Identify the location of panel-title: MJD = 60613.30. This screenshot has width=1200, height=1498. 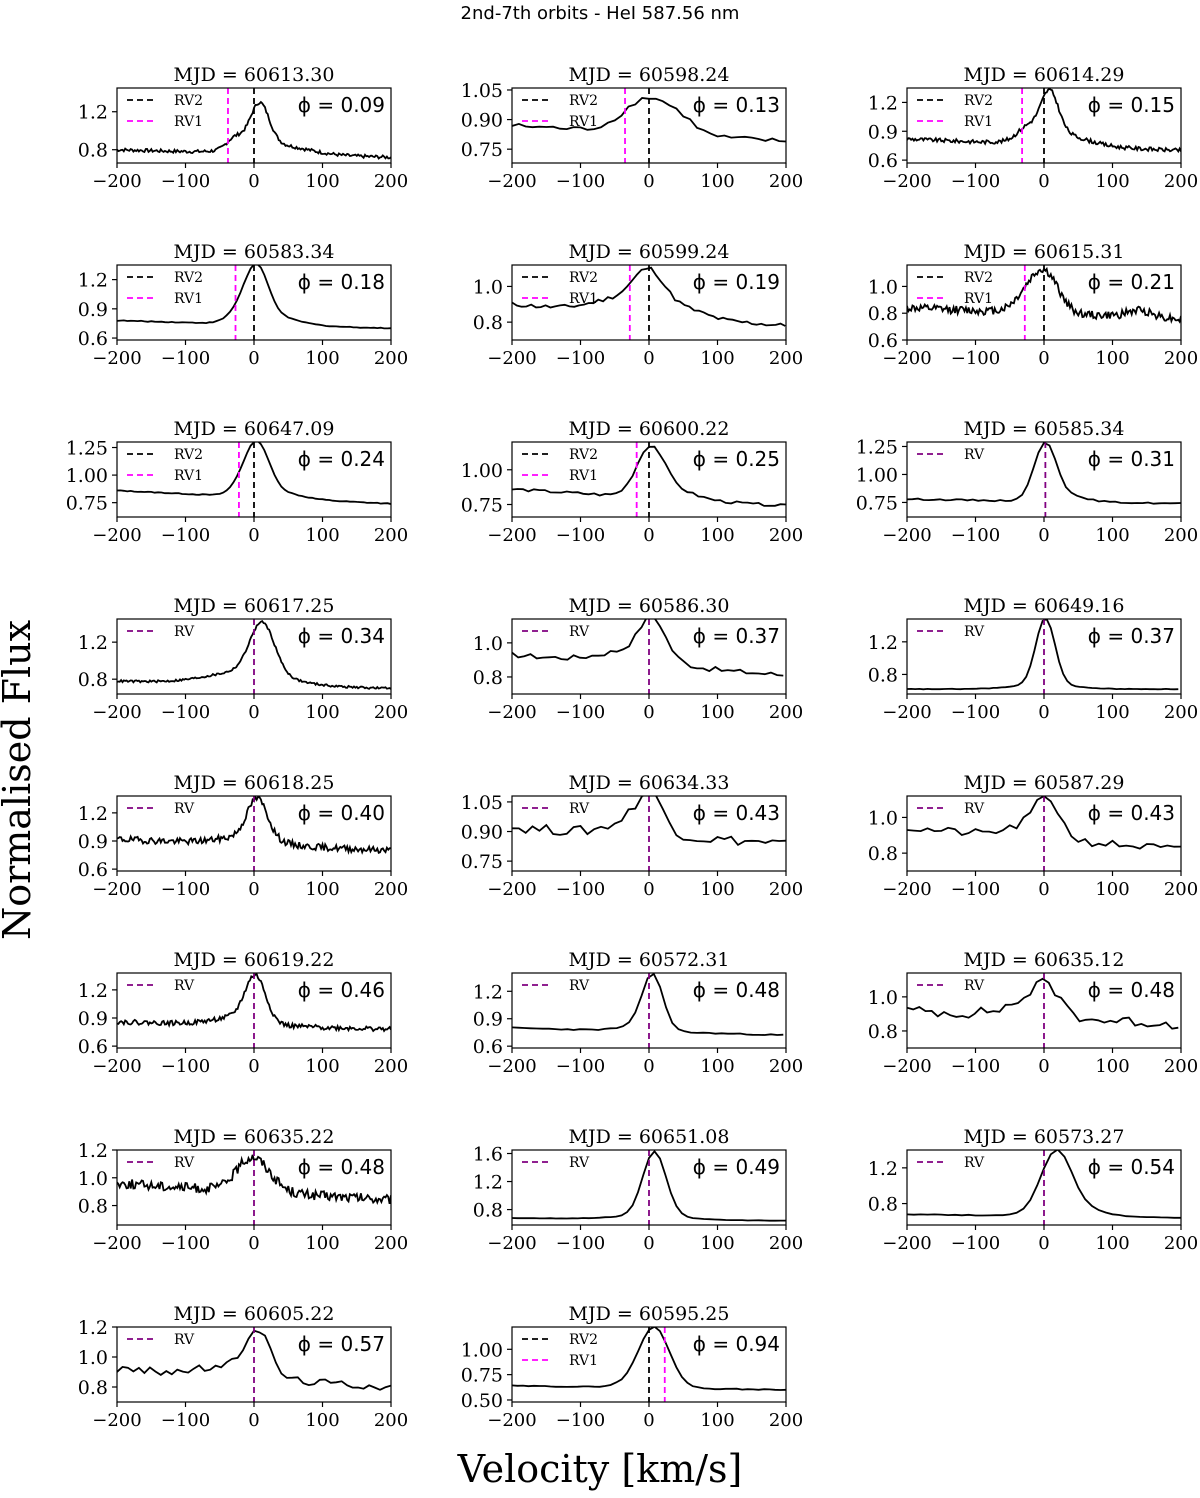
(254, 75).